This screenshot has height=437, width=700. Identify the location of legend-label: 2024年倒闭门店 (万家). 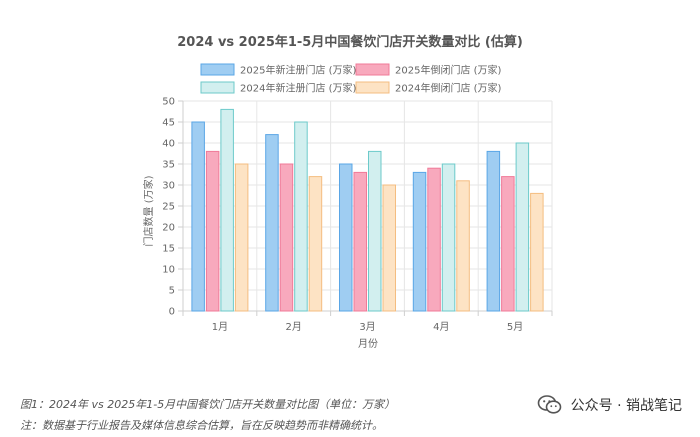
(448, 88).